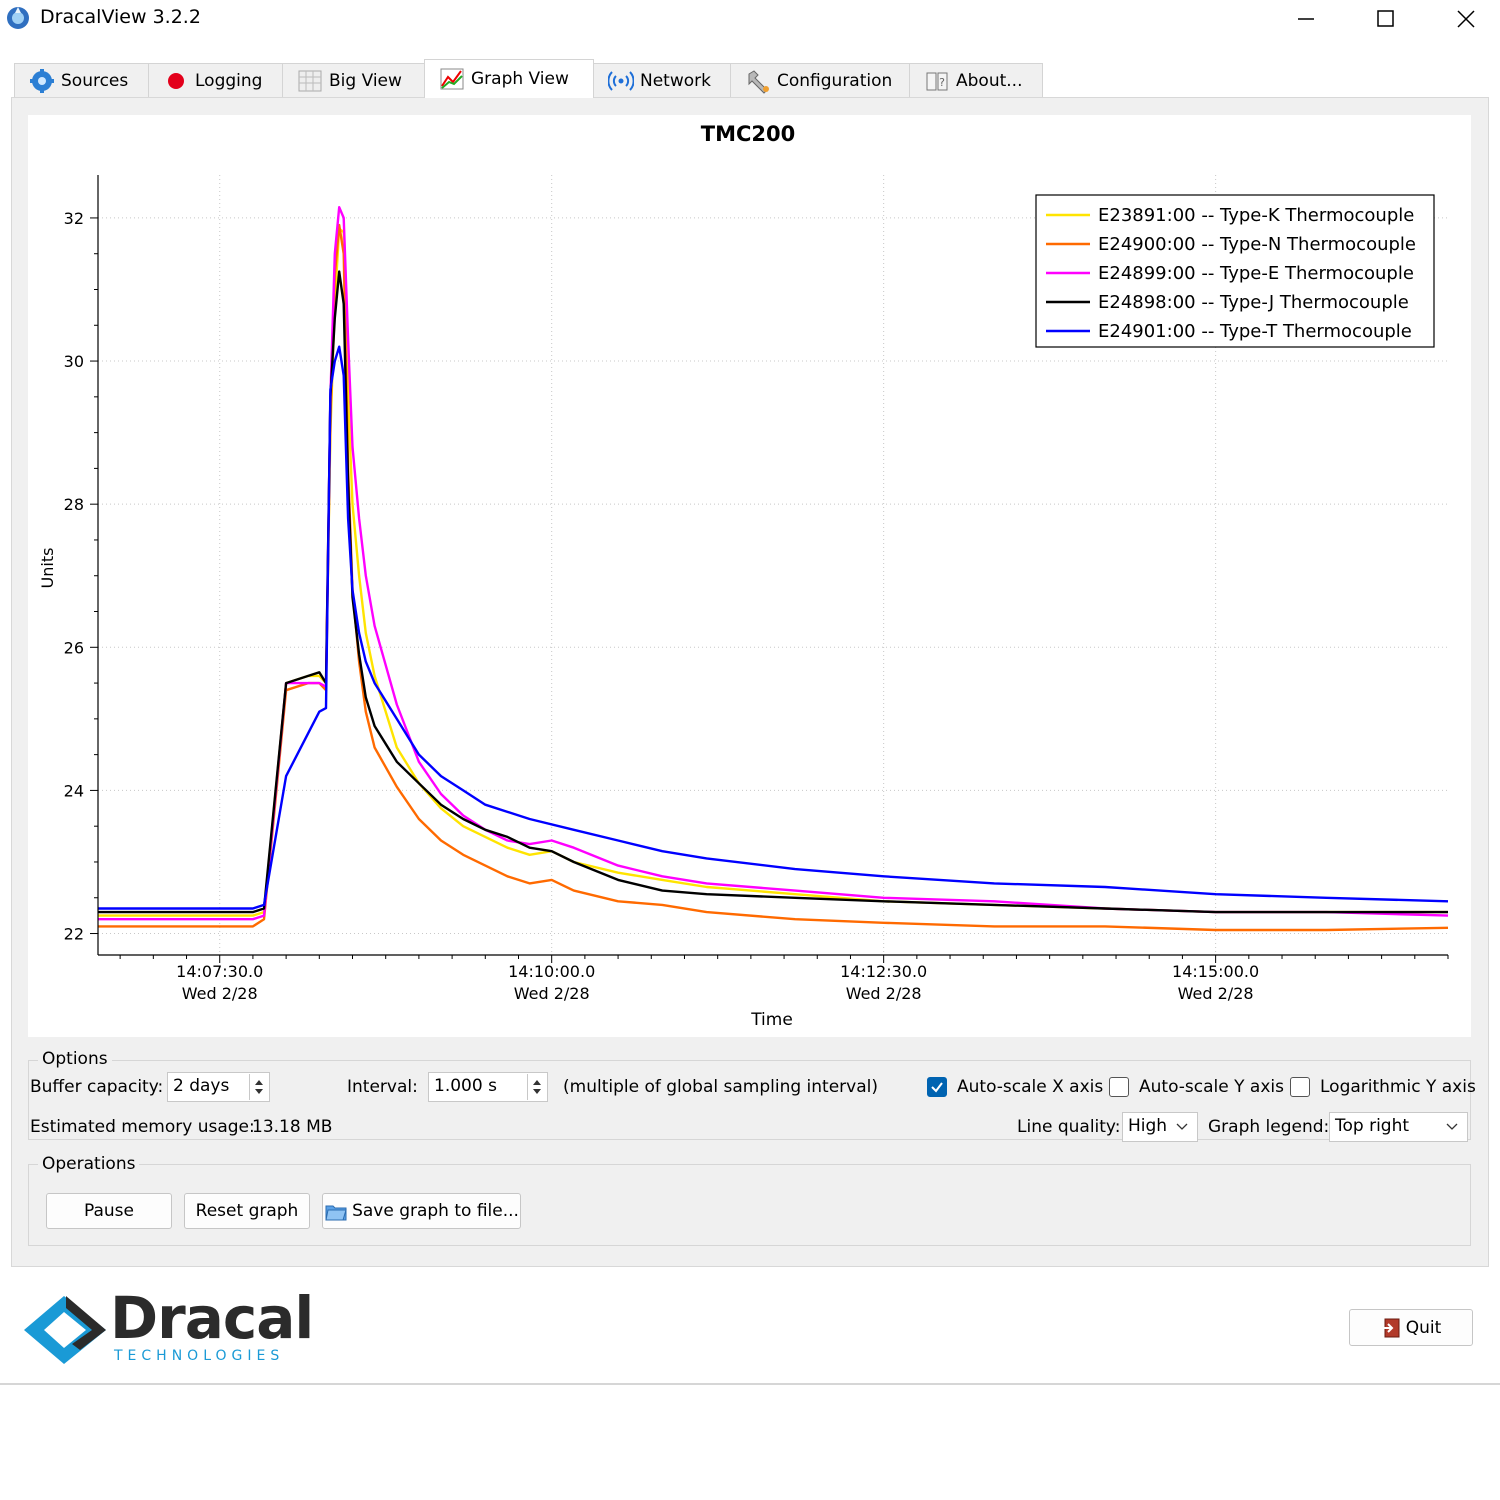  Describe the element at coordinates (750, 1384) in the screenshot. I see `window-bottom-edge` at that location.